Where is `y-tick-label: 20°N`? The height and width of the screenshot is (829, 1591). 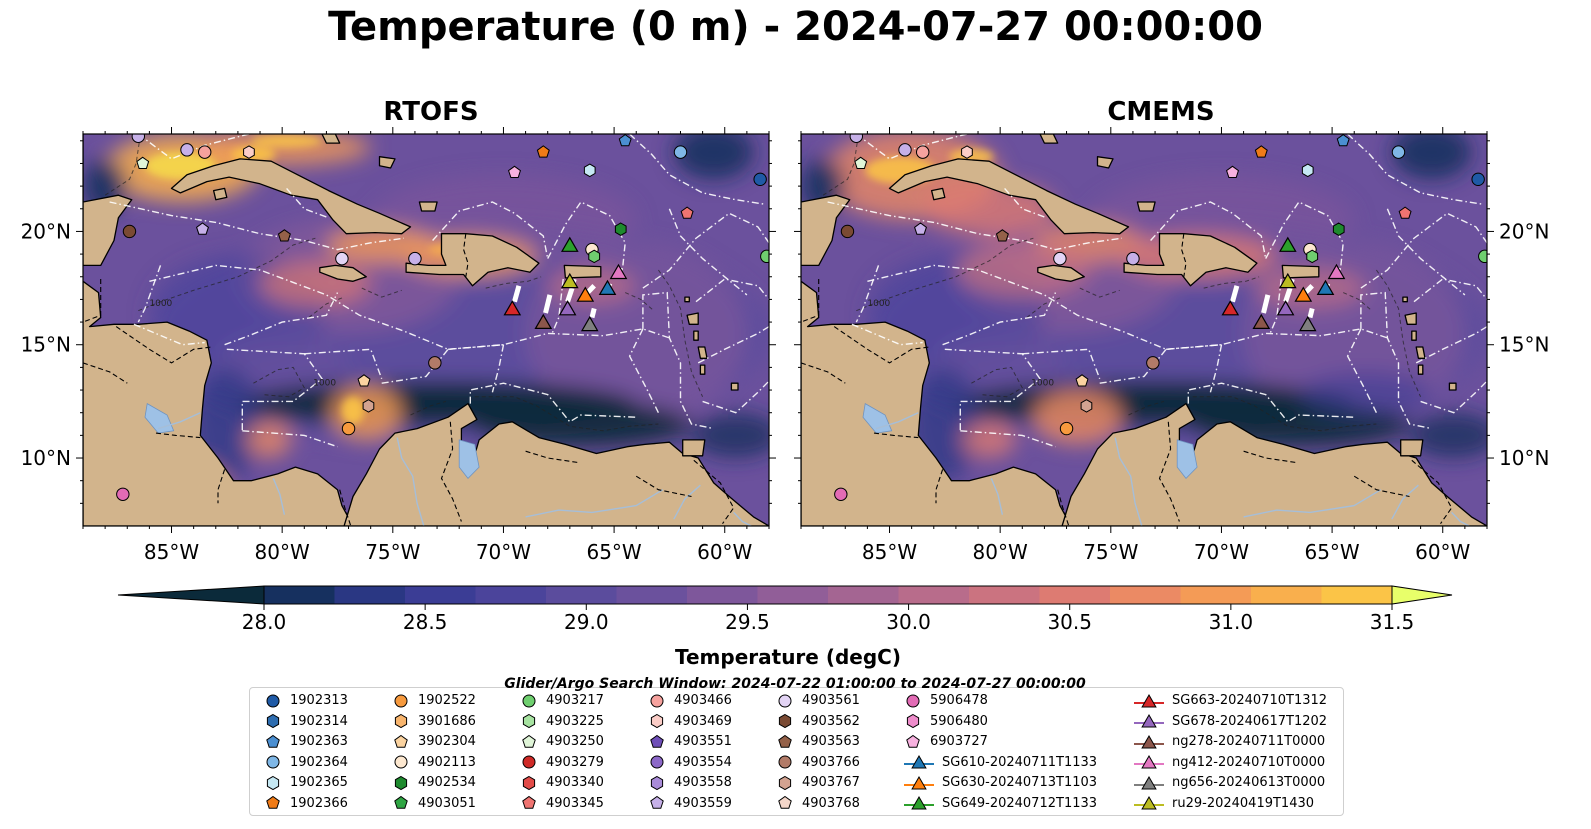
y-tick-label: 20°N is located at coordinates (46, 231).